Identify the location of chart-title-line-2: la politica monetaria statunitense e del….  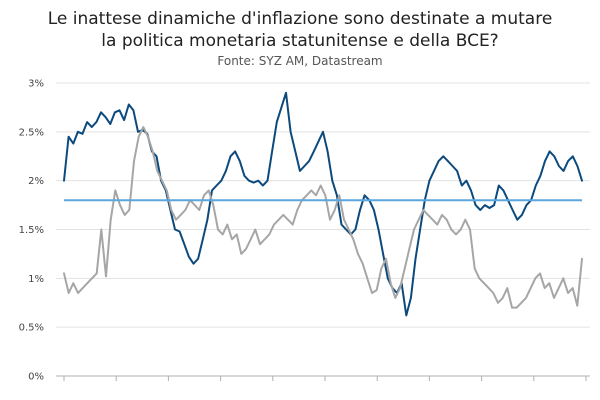
(300, 41).